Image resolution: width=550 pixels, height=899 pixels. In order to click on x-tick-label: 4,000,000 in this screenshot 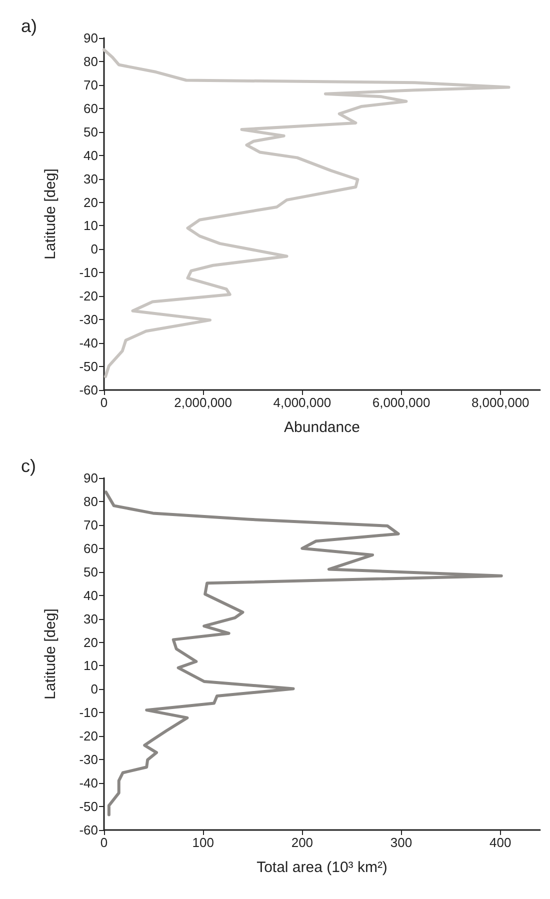, I will do `click(302, 402)`.